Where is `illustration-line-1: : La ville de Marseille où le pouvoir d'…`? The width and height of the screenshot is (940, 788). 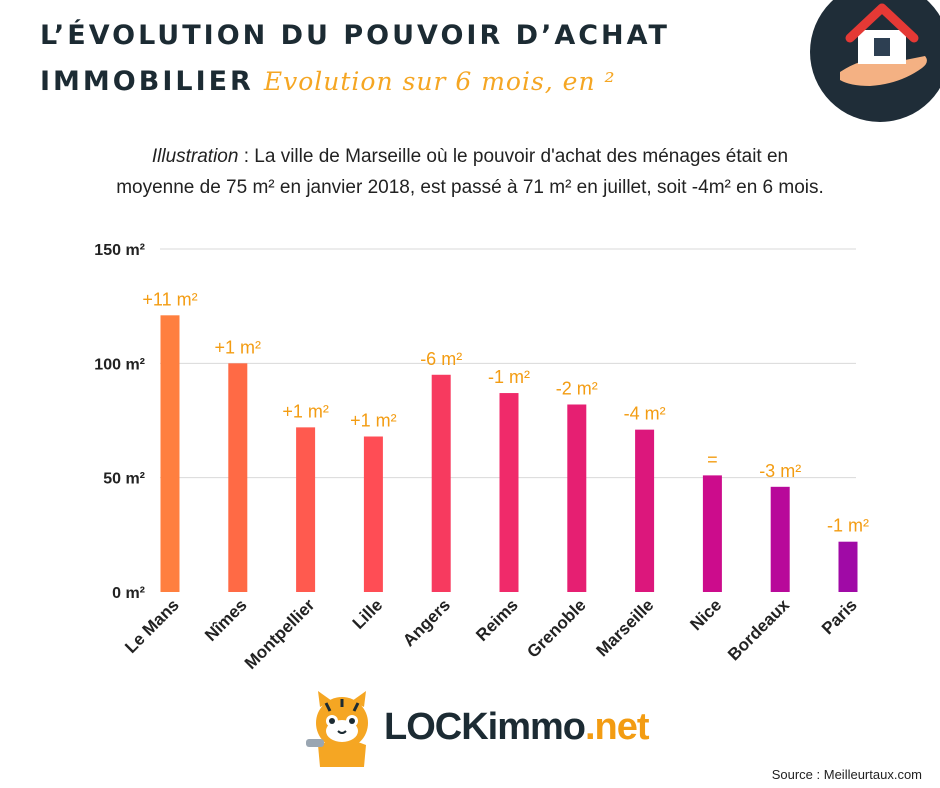
illustration-line-1: : La ville de Marseille où le pouvoir d'… is located at coordinates (513, 156).